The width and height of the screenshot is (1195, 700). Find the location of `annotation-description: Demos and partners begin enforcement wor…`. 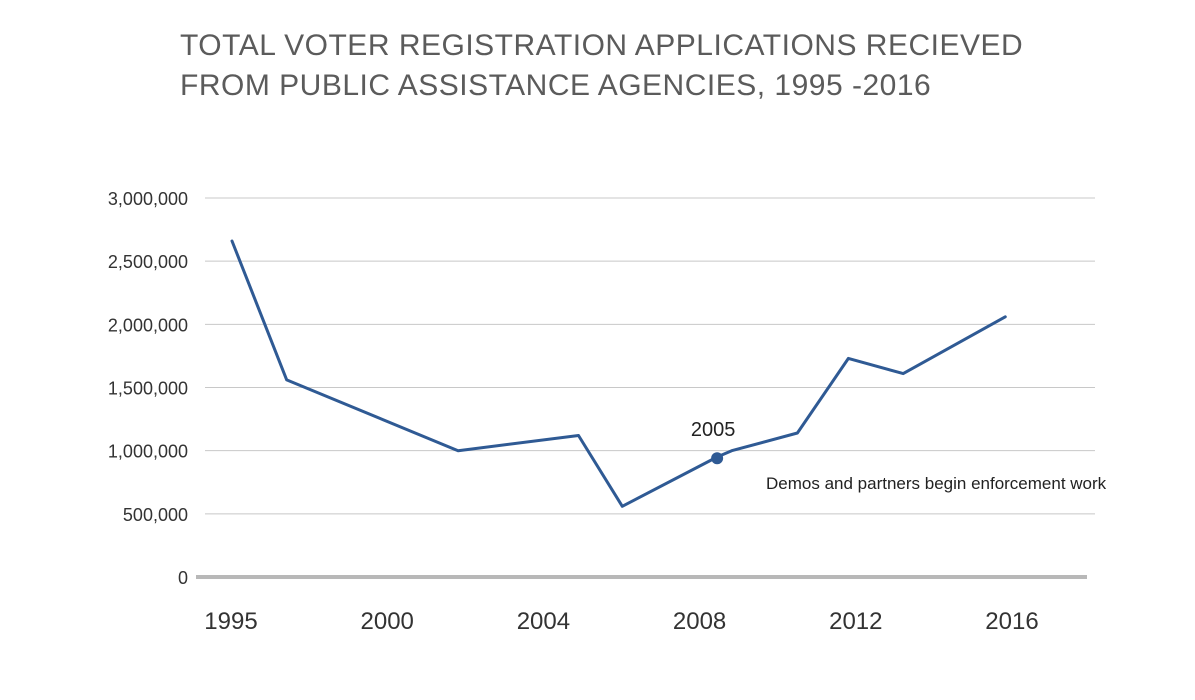

annotation-description: Demos and partners begin enforcement wor… is located at coordinates (936, 483).